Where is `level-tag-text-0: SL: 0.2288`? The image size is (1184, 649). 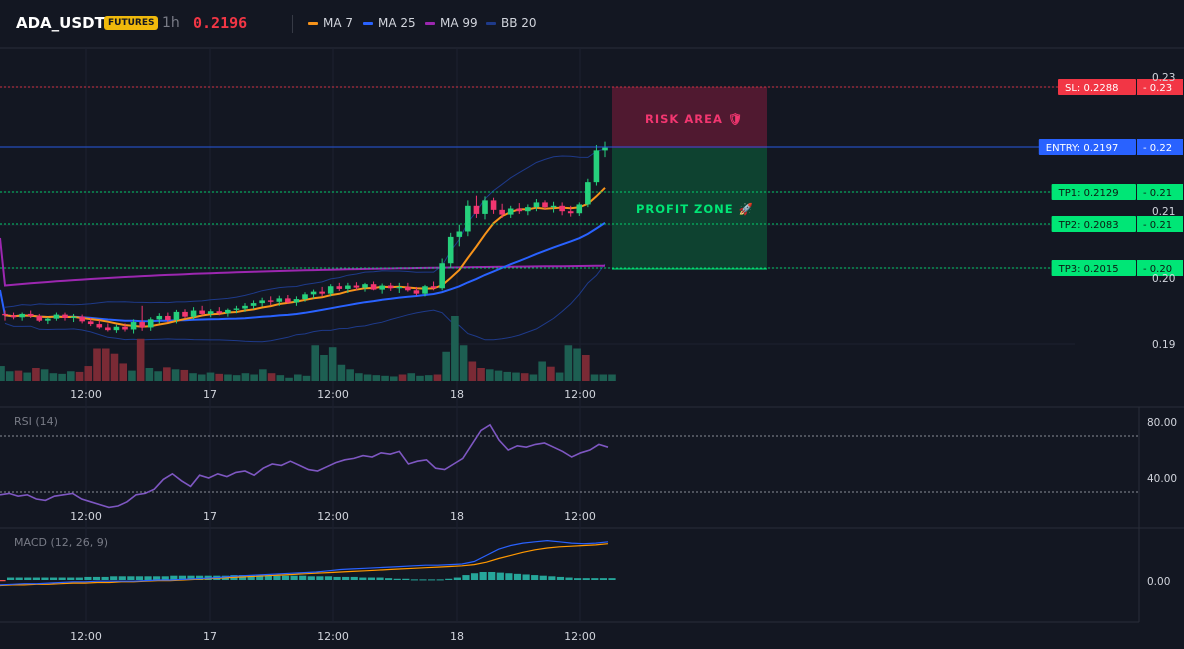
level-tag-text-0: SL: 0.2288 is located at coordinates (1091, 88).